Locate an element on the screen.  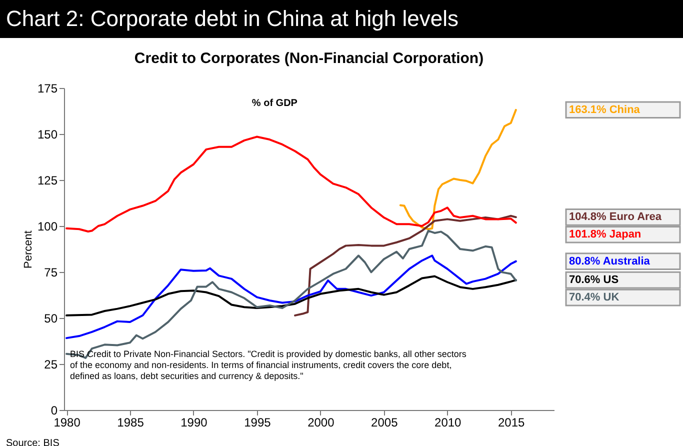
text: 104.8% Euro Area is located at coordinates (615, 217).